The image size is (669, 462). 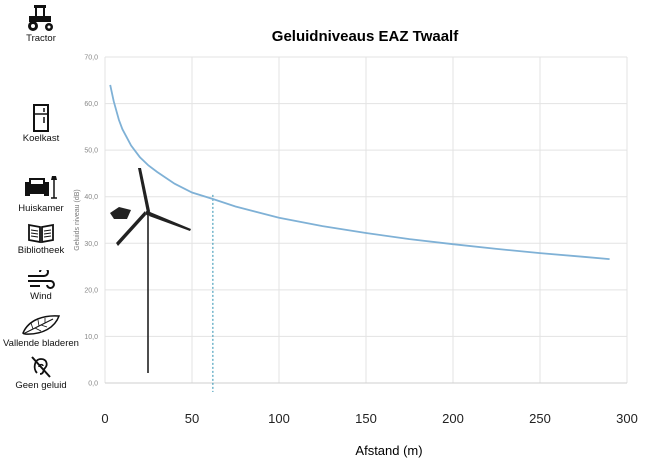 I want to click on y-tick-label: 70,0, so click(x=91, y=58).